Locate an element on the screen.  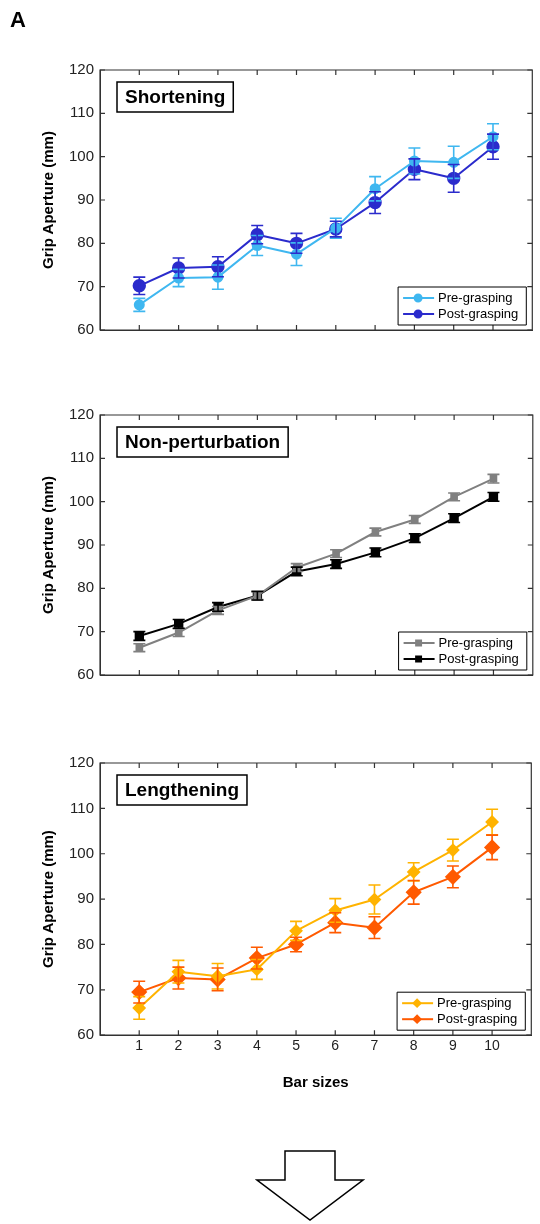
x-tick-label: 7 is located at coordinates (374, 1045).